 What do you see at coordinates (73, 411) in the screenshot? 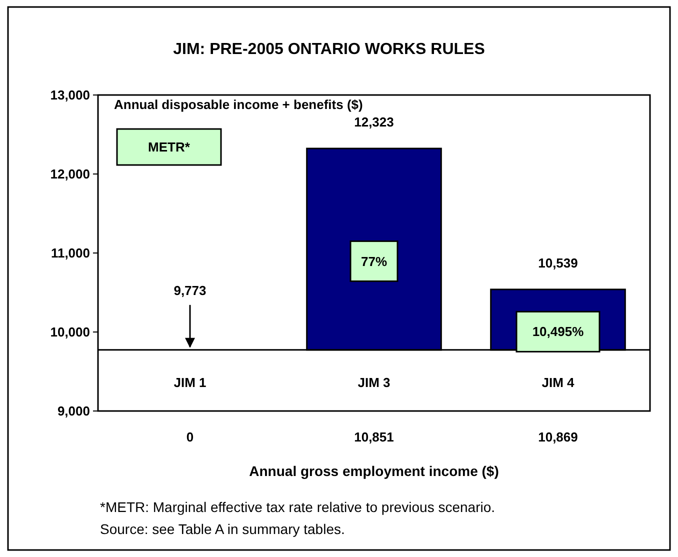
I see `y-tick-label: 9,000` at bounding box center [73, 411].